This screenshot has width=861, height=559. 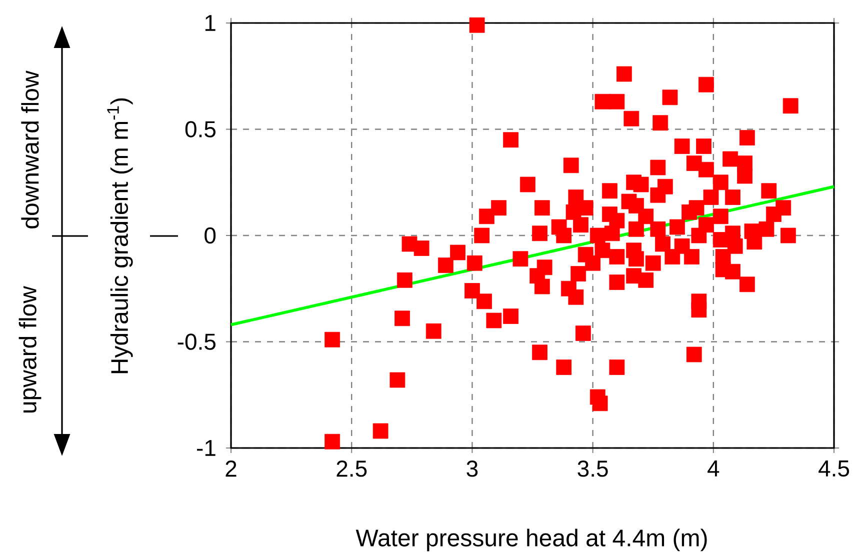 What do you see at coordinates (210, 23) in the screenshot?
I see `y-tick-label: 1` at bounding box center [210, 23].